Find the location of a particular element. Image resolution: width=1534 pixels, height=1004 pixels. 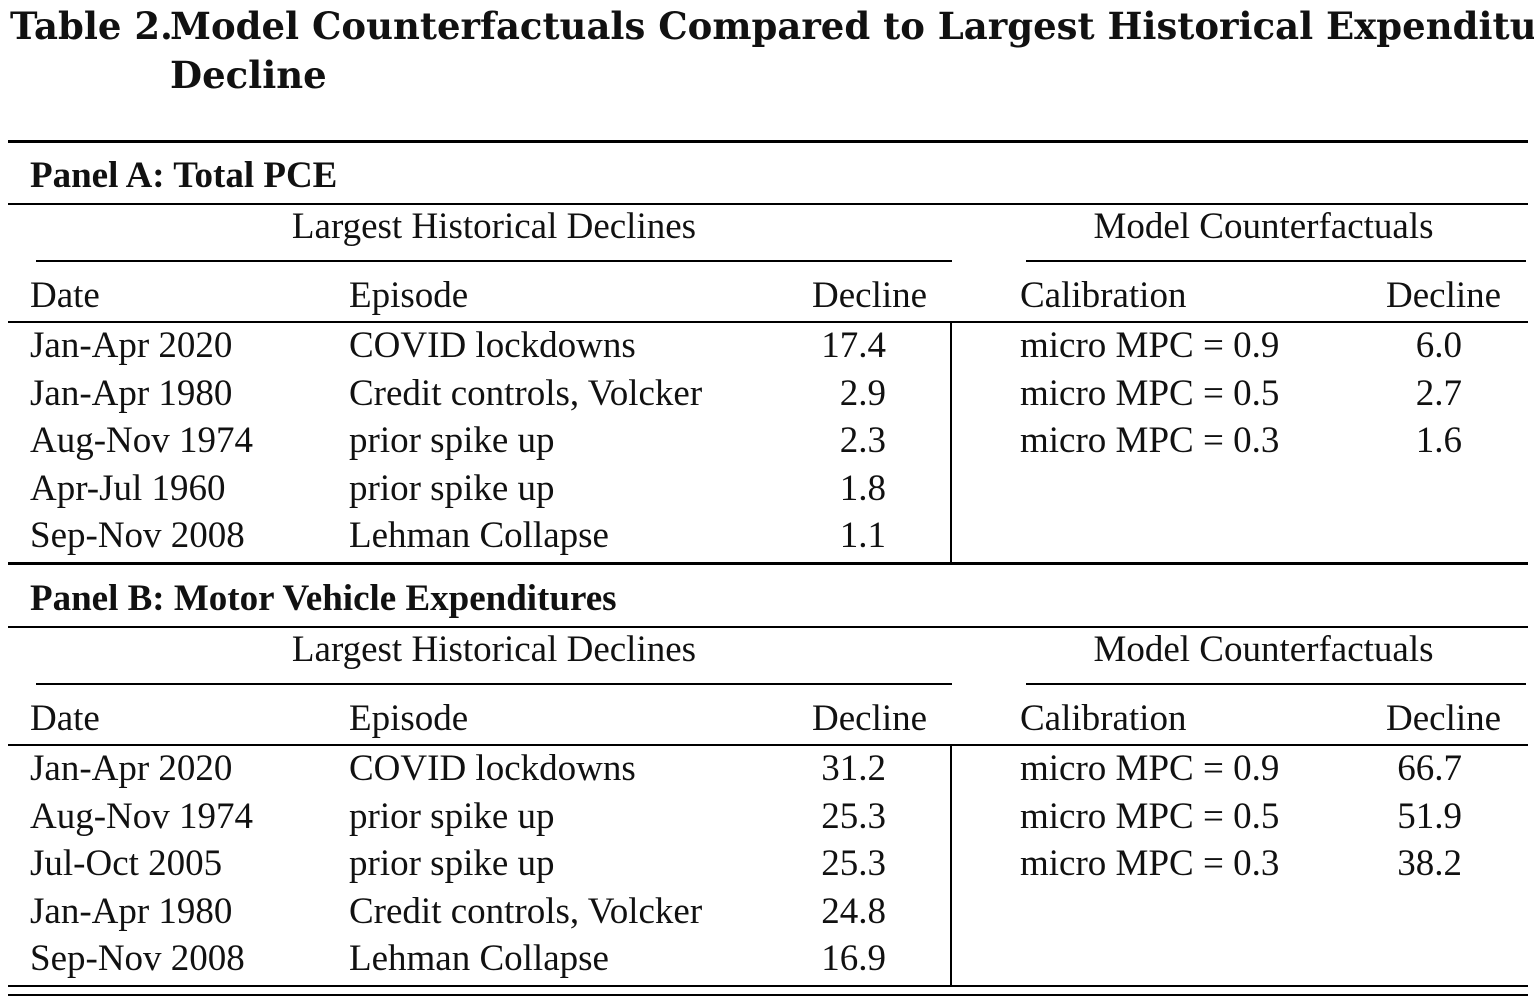

cell-decline: 24.8 is located at coordinates (853, 911).